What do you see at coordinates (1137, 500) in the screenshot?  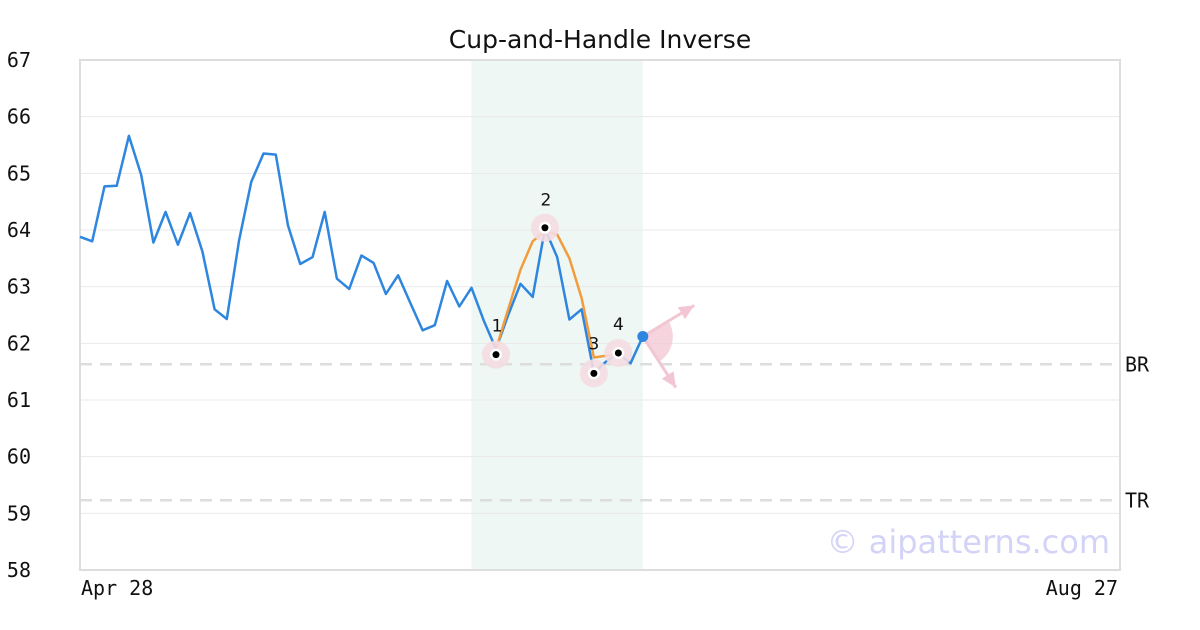 I see `reference-label: TR` at bounding box center [1137, 500].